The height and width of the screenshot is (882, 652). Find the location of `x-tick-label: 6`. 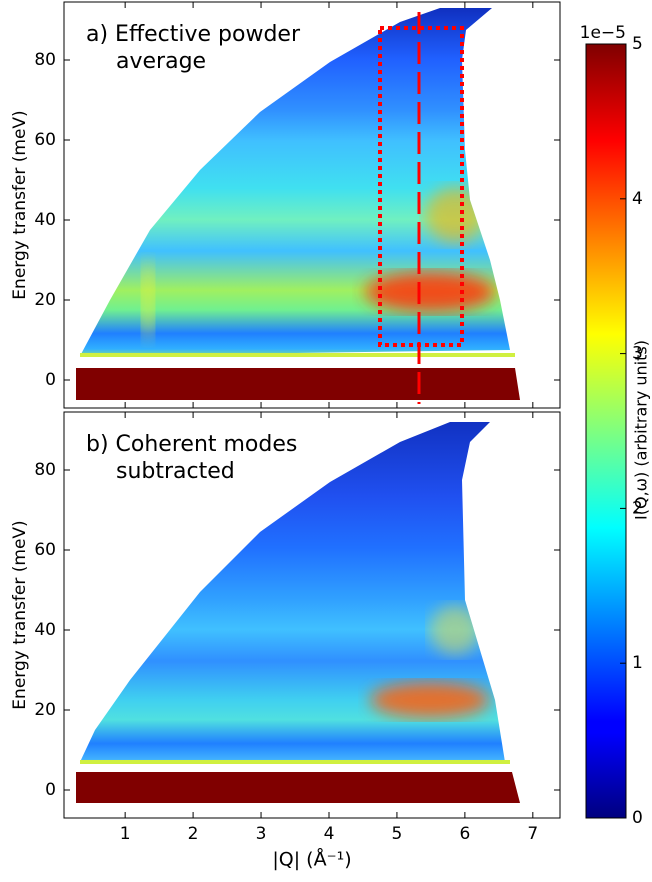

x-tick-label: 6 is located at coordinates (464, 834).